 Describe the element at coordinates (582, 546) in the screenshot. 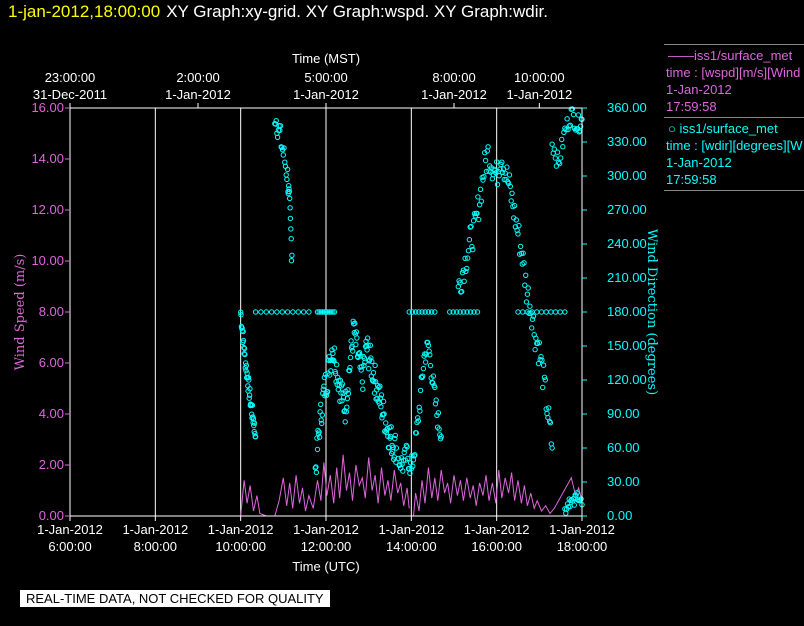

I see `x-tick-label: 18:00:00` at that location.